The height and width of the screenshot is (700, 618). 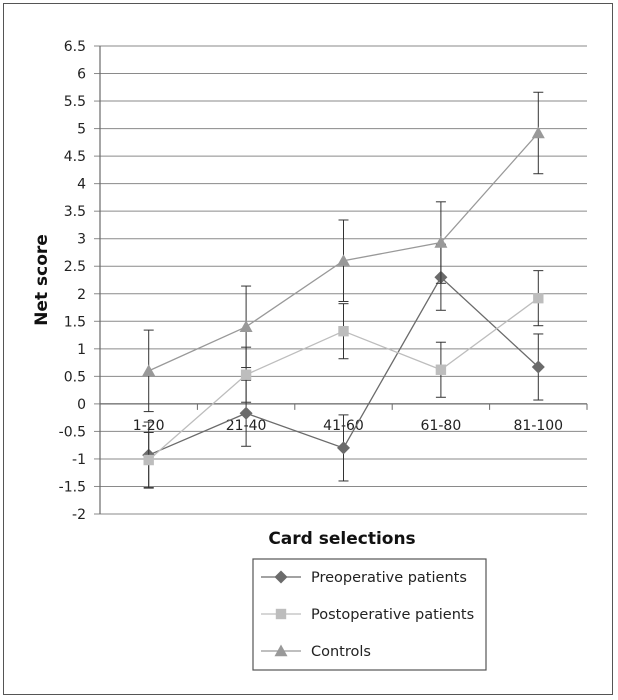 I want to click on y-tick-label: -1, so click(x=79, y=460).